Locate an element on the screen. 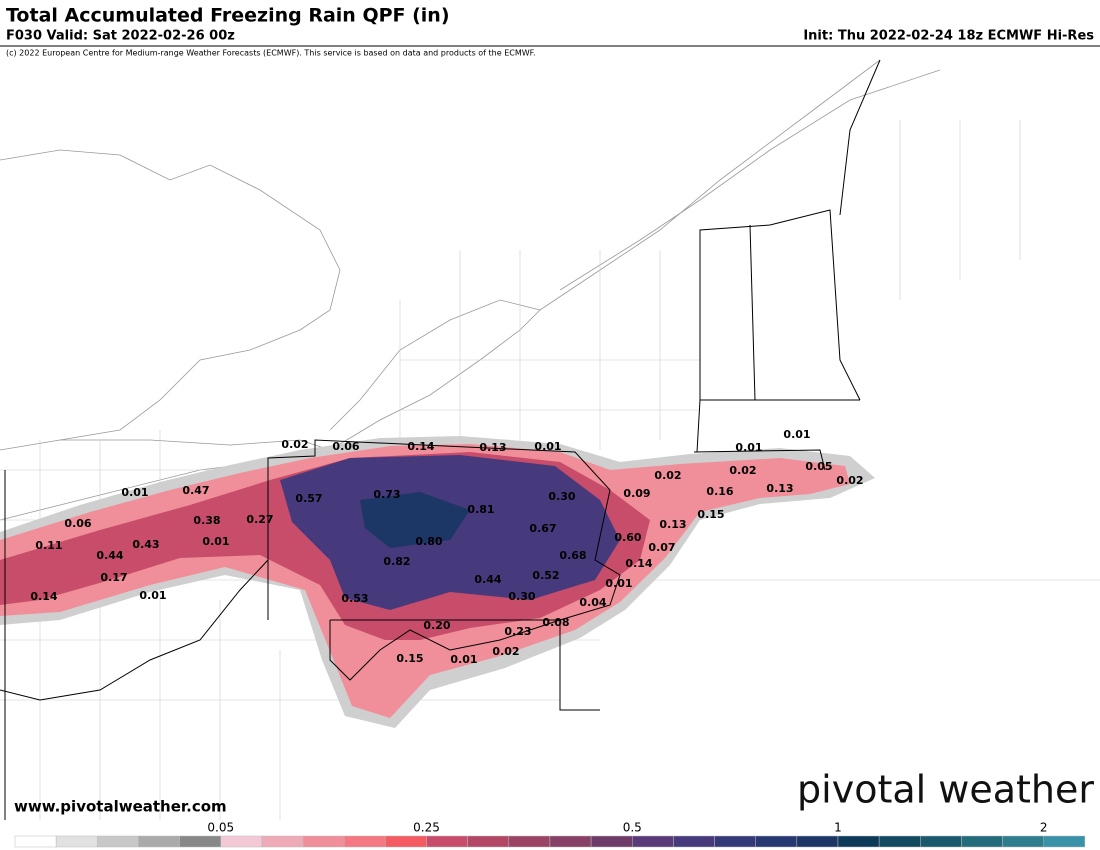 The image size is (1100, 850). map-value-label: 0.43 is located at coordinates (145, 544).